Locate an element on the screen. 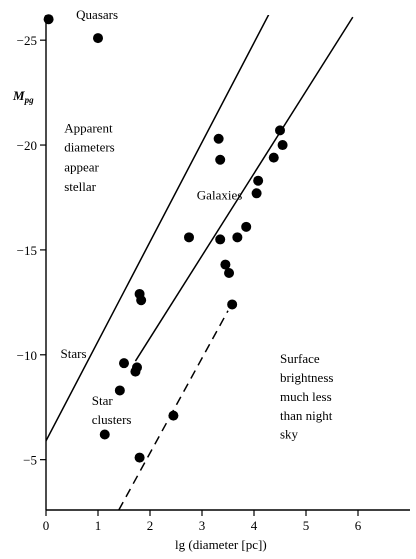  x-tick-label: 4 is located at coordinates (254, 525).